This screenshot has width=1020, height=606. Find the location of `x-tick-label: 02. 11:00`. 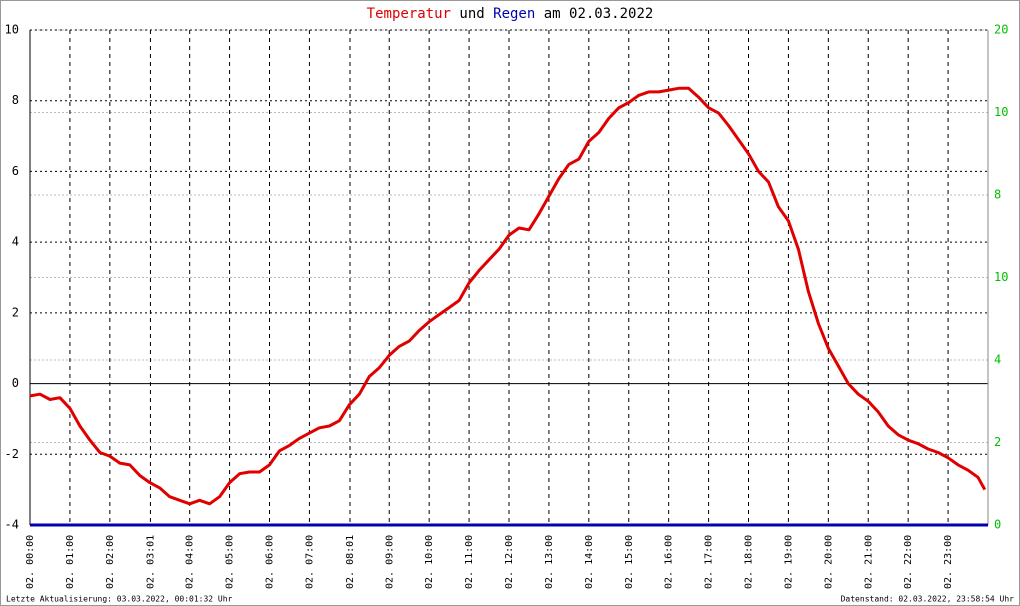

x-tick-label: 02. 11:00 is located at coordinates (469, 562).